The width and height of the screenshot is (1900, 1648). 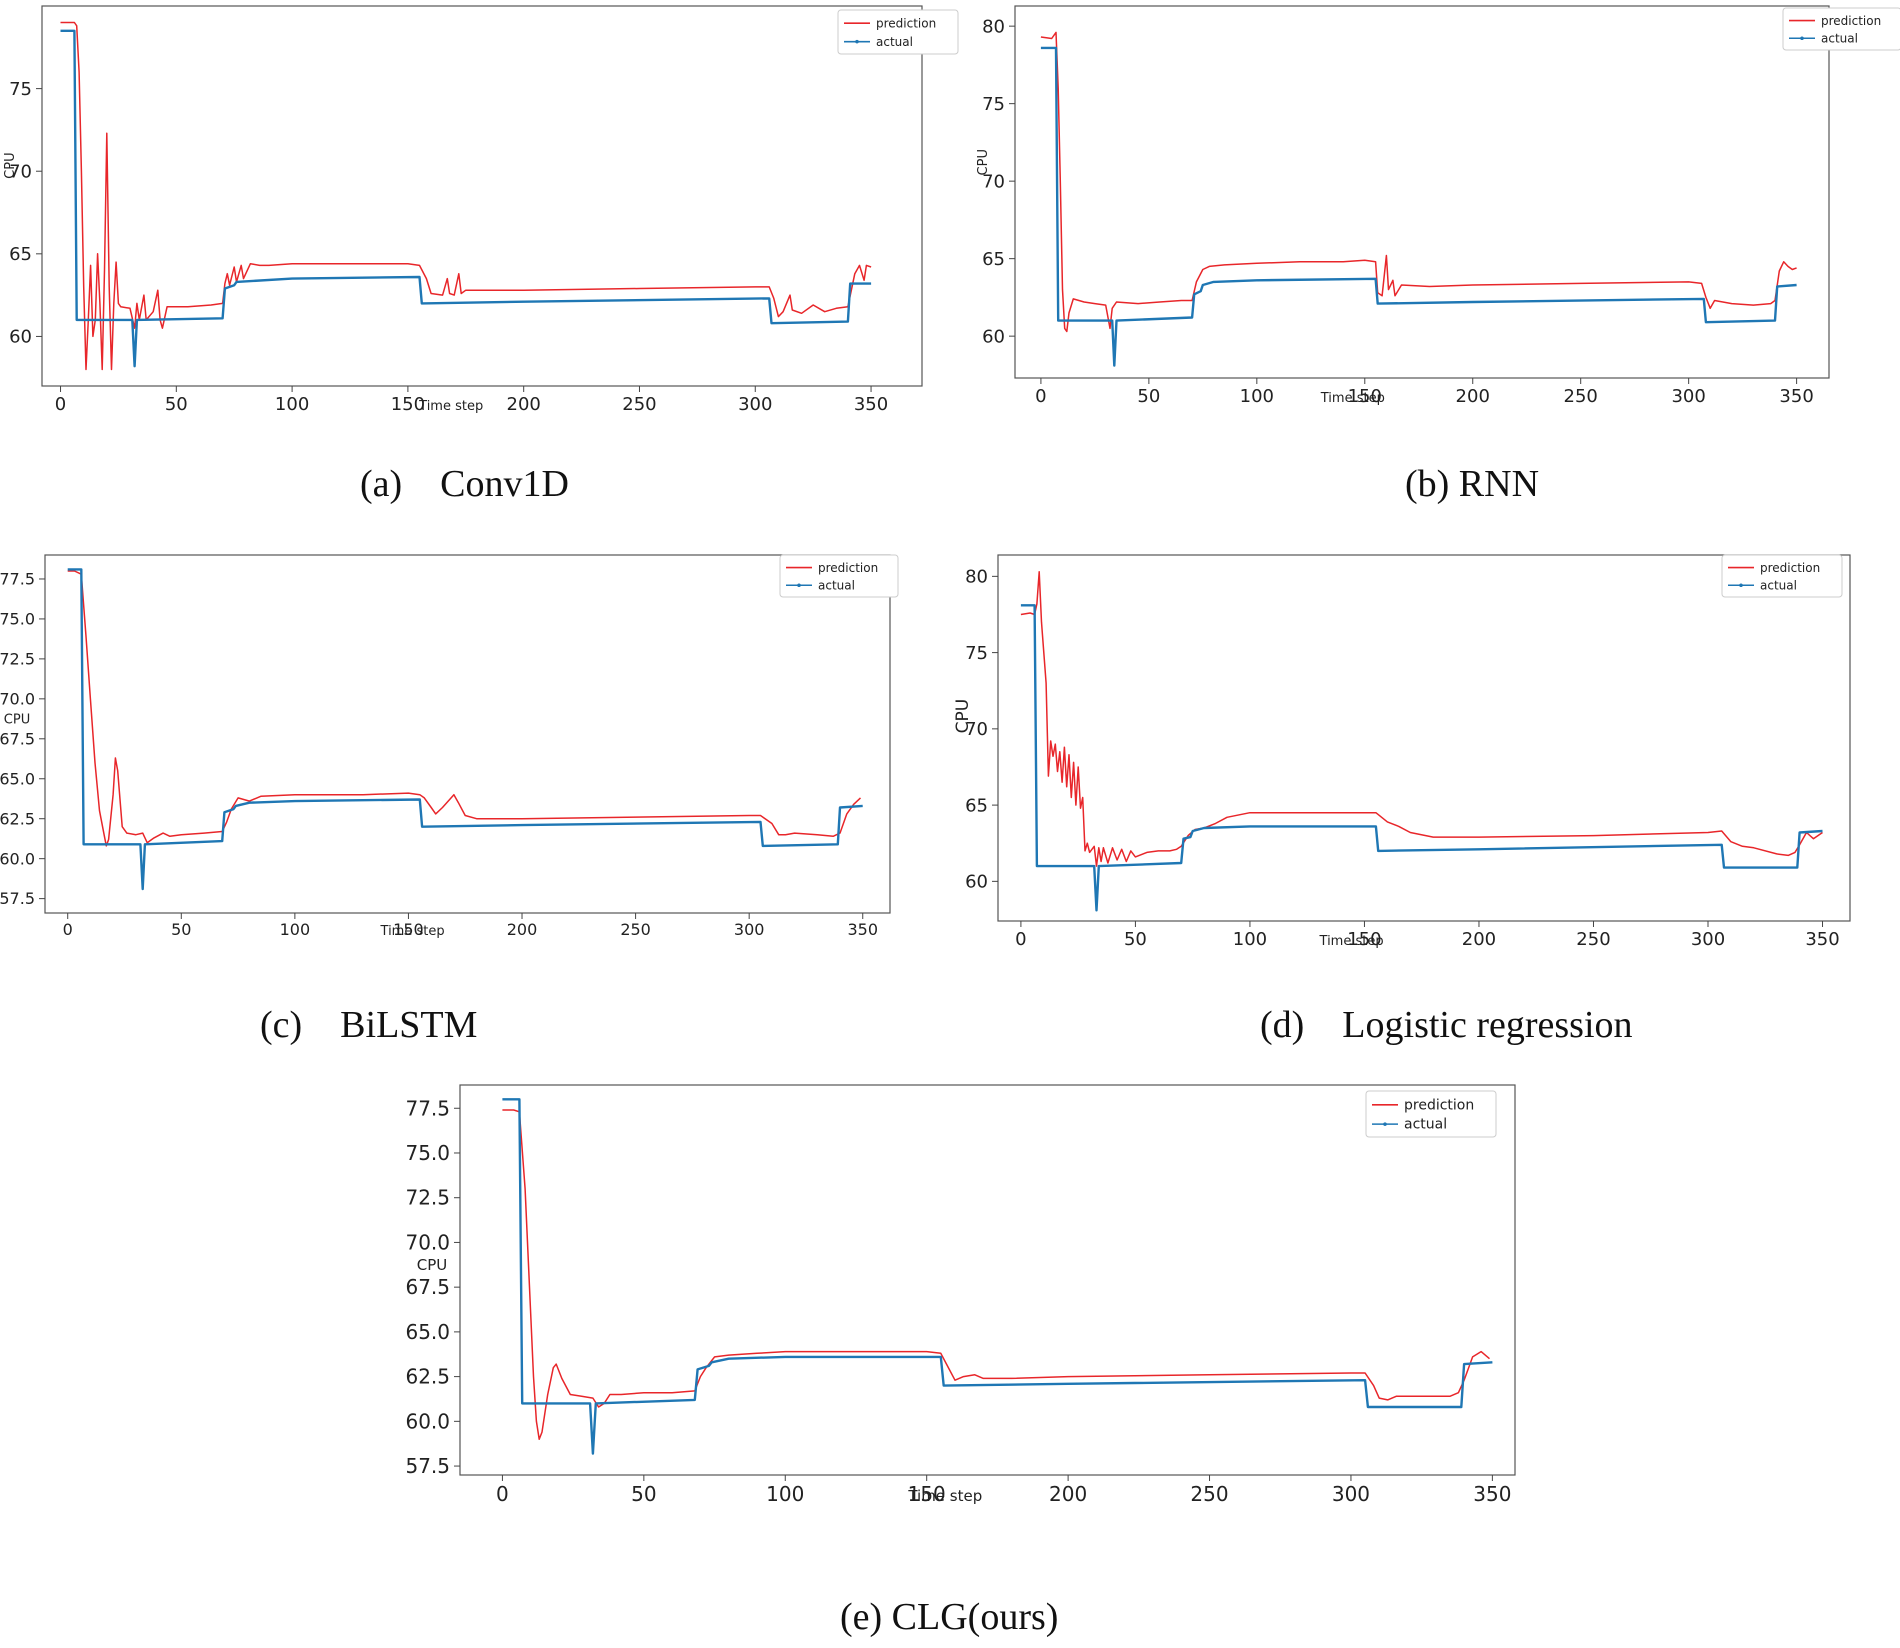 I want to click on chart-e-ytick-label: 60.0, so click(x=427, y=1421).